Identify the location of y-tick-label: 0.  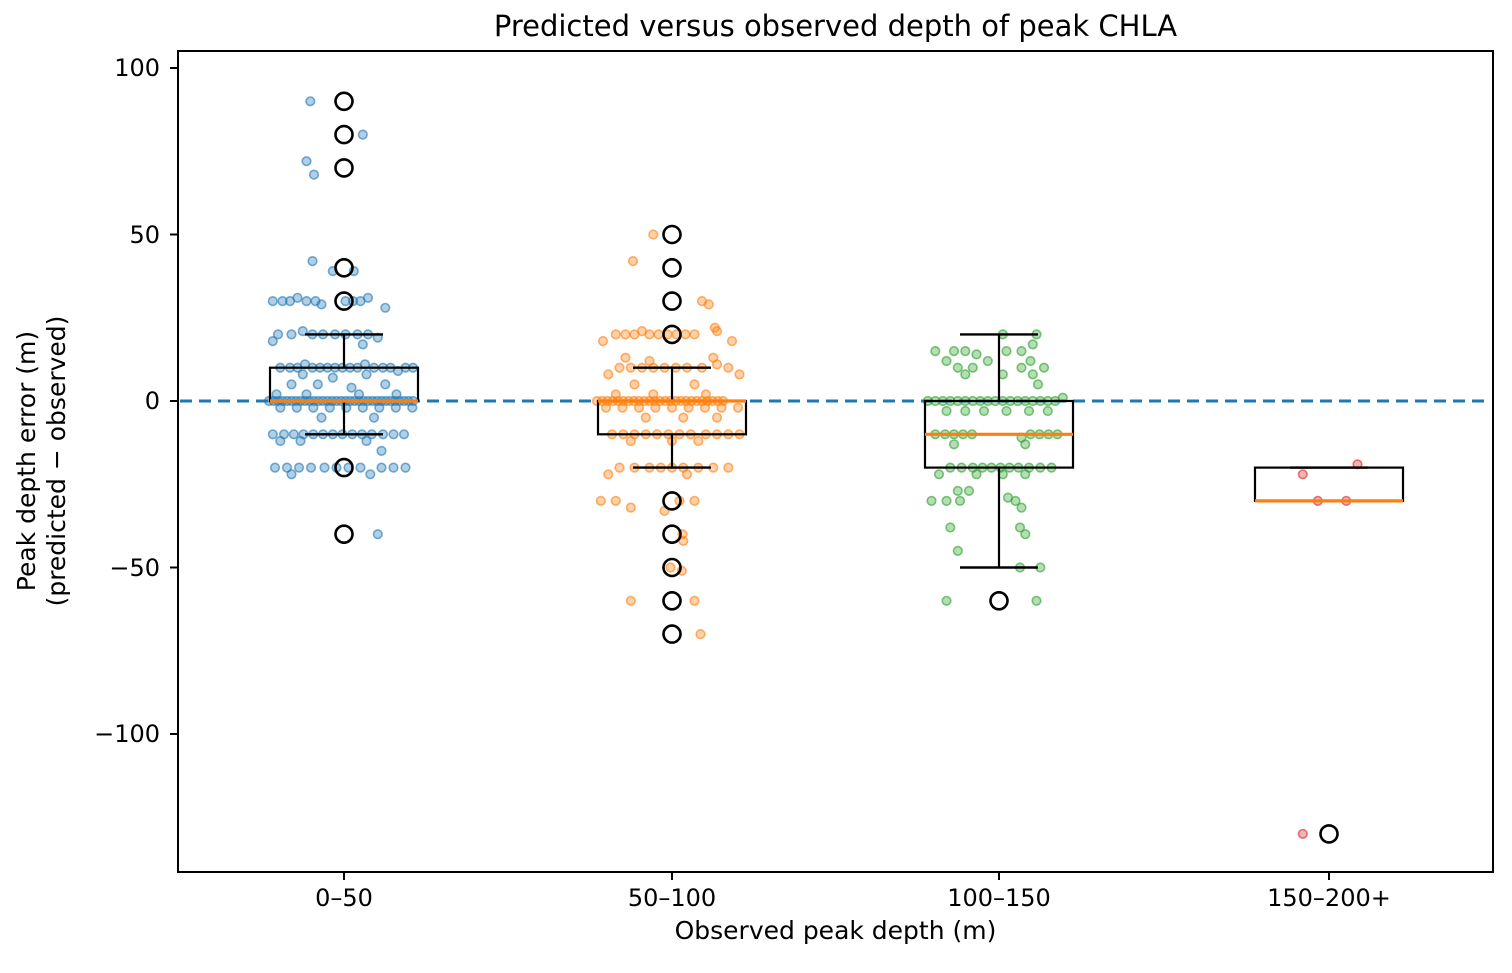
(152, 401).